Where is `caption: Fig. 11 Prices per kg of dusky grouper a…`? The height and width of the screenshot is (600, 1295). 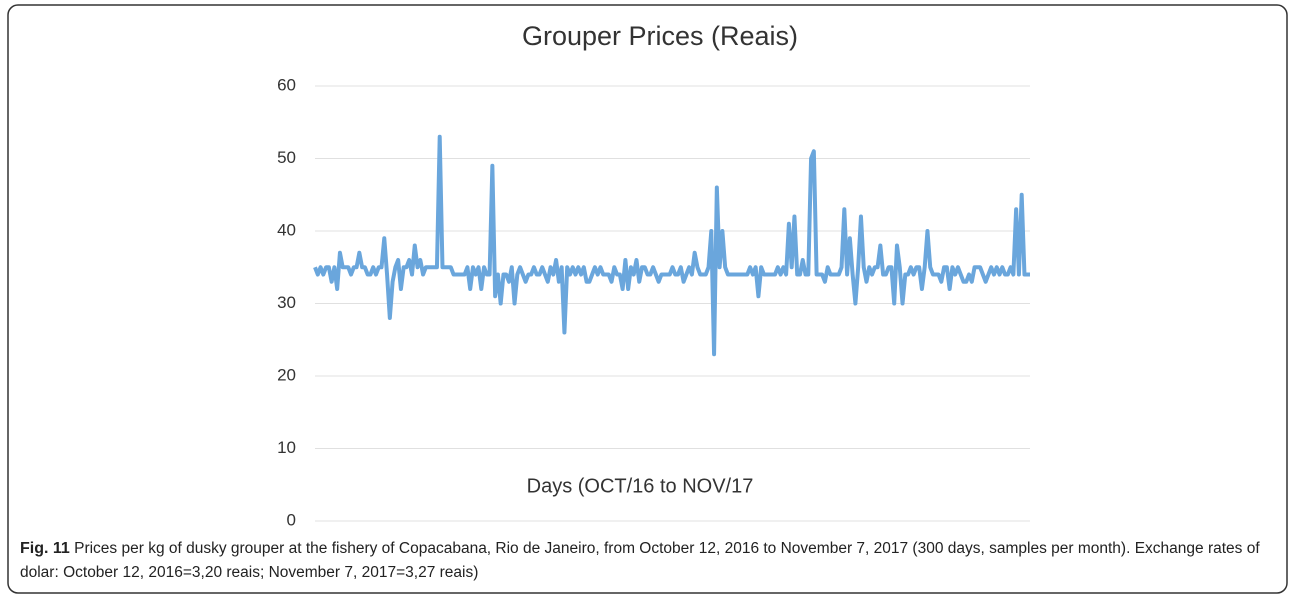 caption: Fig. 11 Prices per kg of dusky grouper a… is located at coordinates (645, 561).